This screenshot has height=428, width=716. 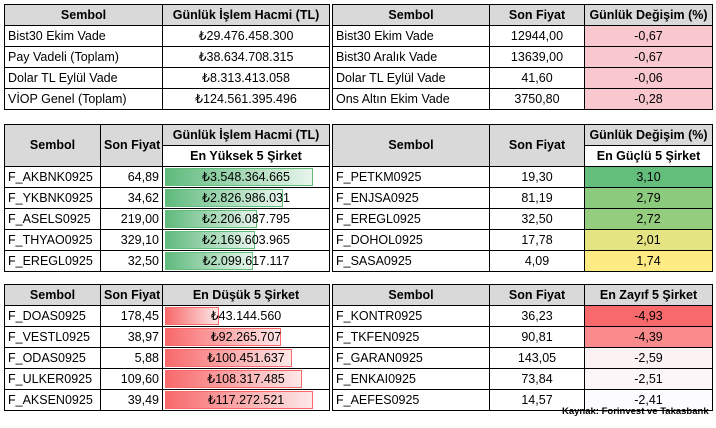 What do you see at coordinates (52, 316) in the screenshot?
I see `symbol-cell: F_DOAS0925` at bounding box center [52, 316].